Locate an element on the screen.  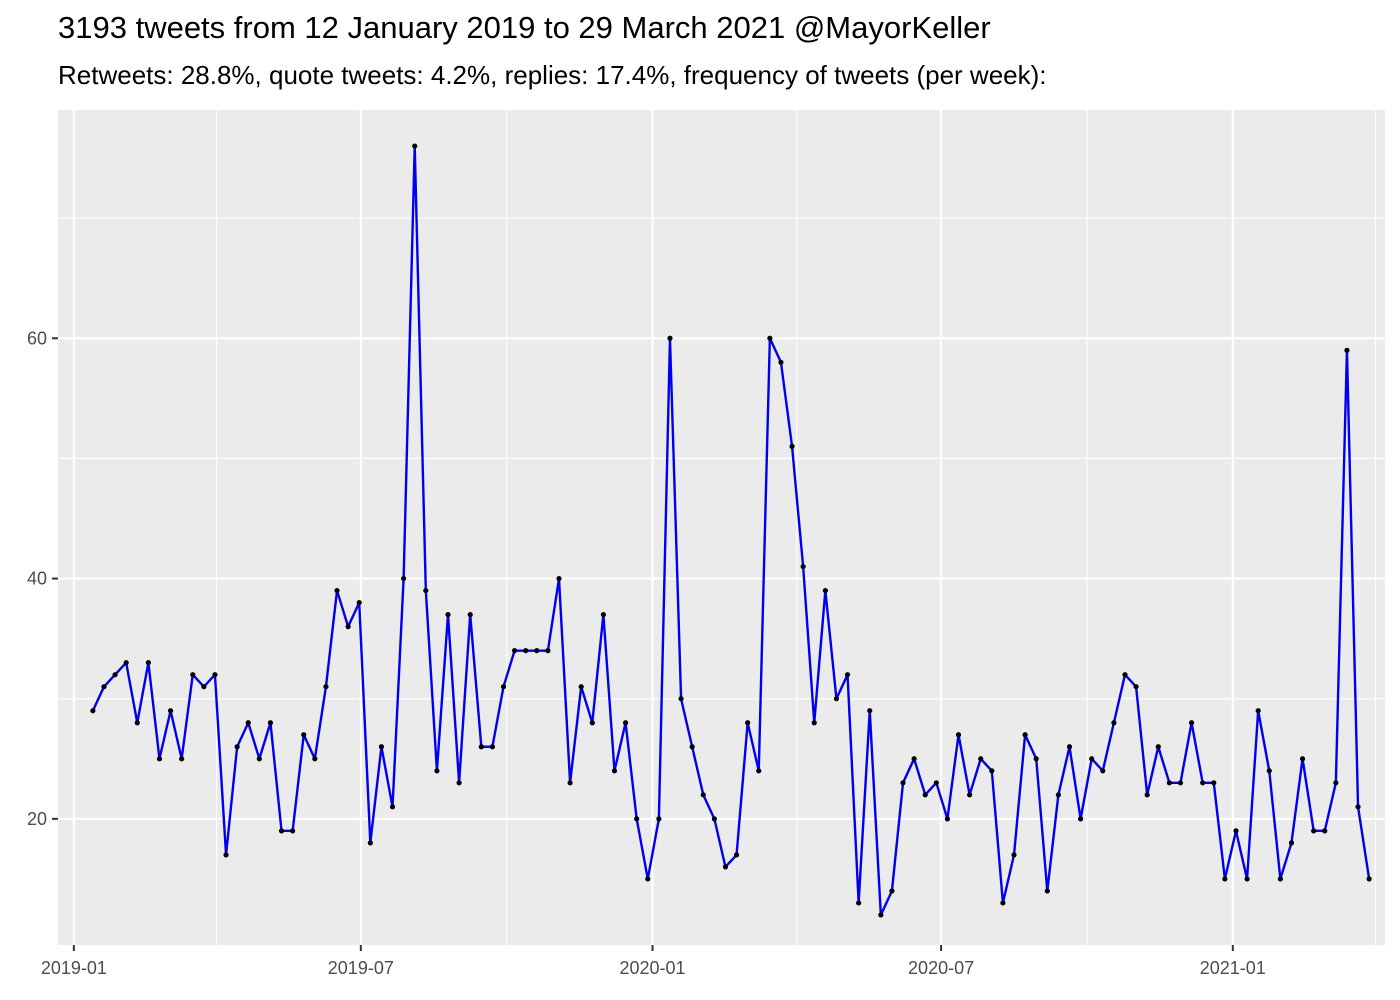
y-tick-label: 40 is located at coordinates (37, 579).